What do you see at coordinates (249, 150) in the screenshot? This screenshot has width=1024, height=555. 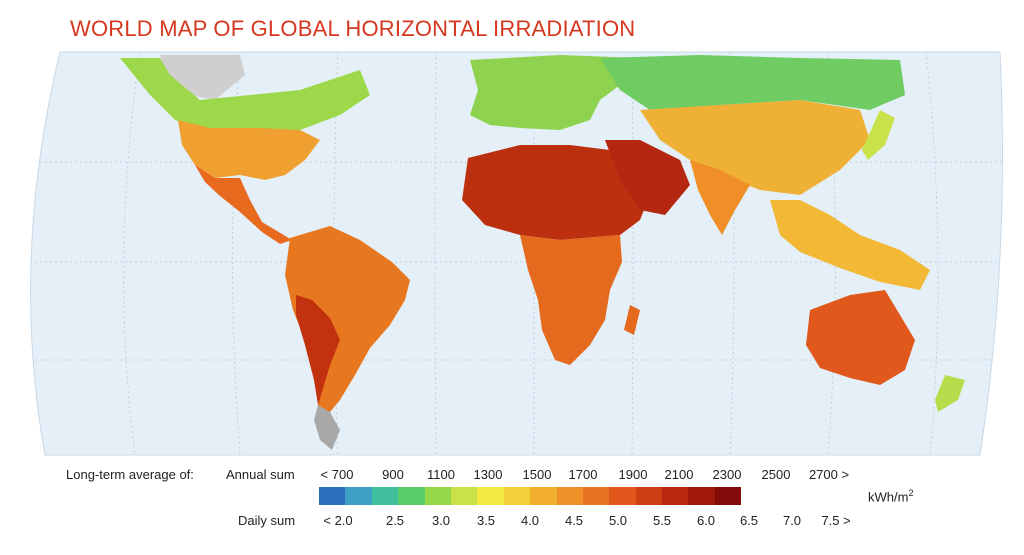 I see `region-north-america-south` at bounding box center [249, 150].